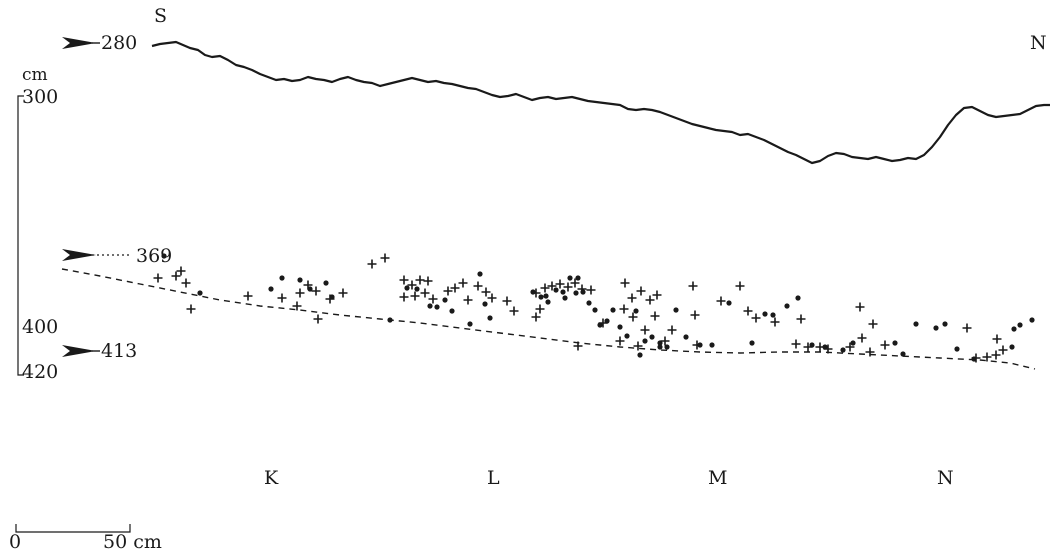  Describe the element at coordinates (117, 256) in the screenshot. I see `level-marker-369: 369` at that location.